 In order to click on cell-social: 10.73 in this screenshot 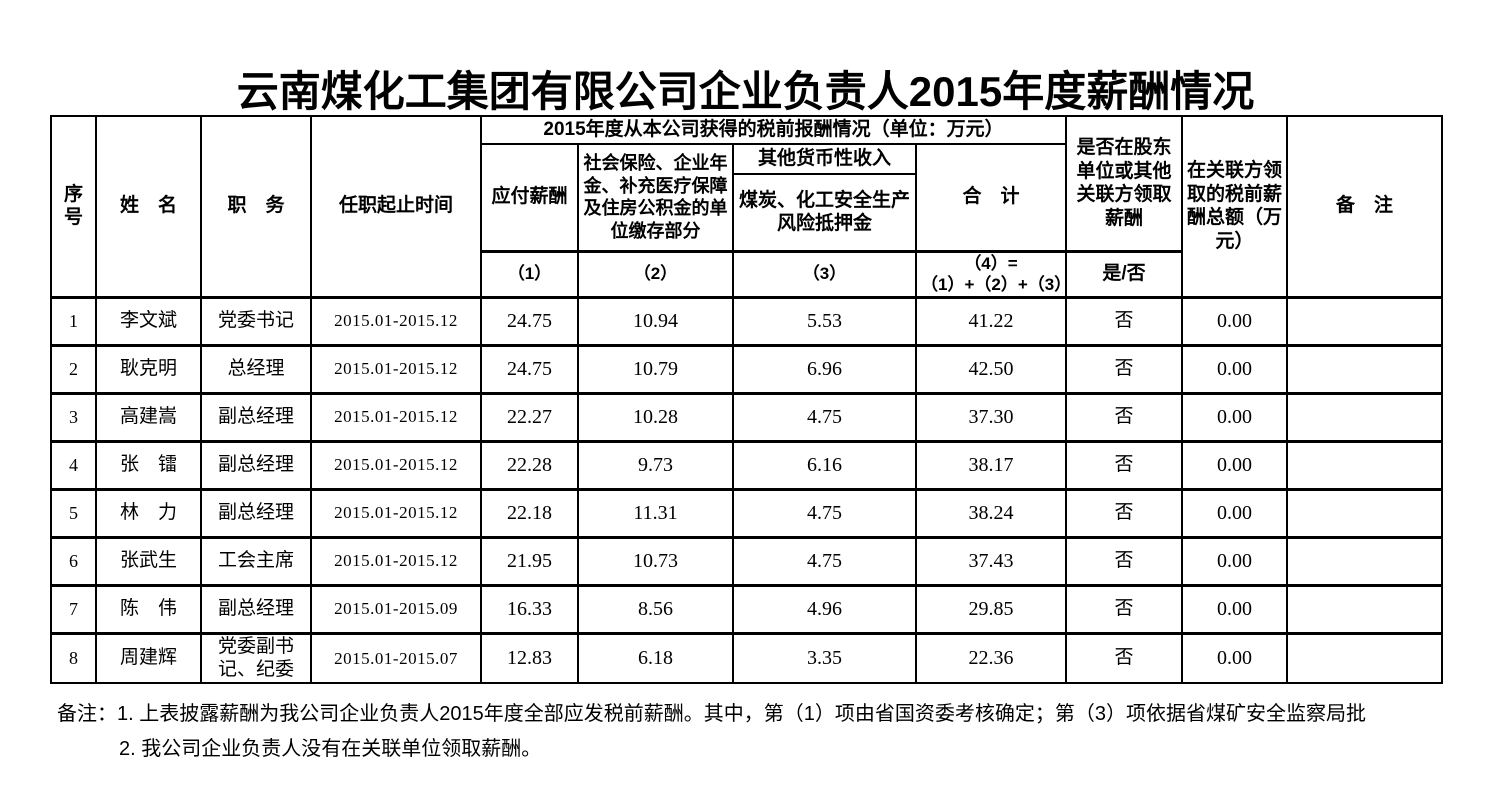, I will do `click(655, 560)`.